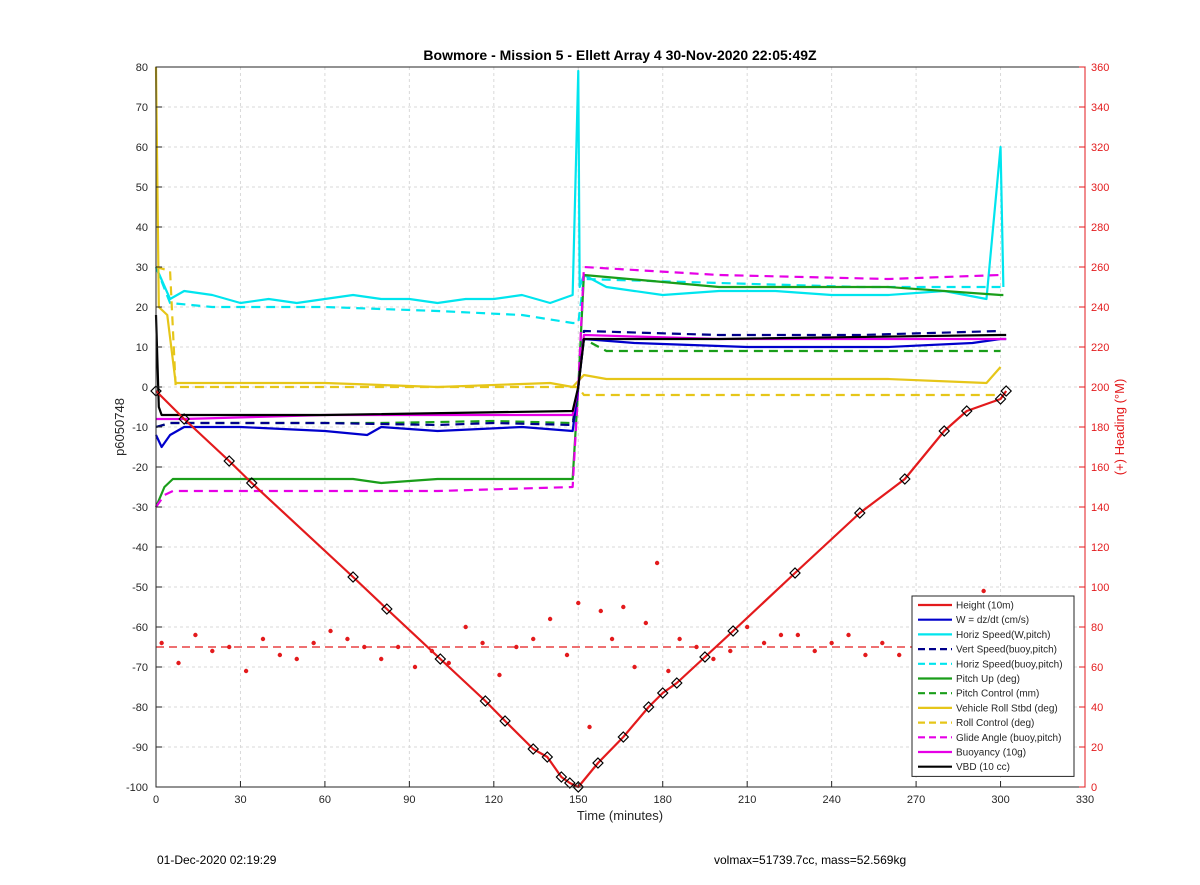  What do you see at coordinates (1100, 588) in the screenshot?
I see `y2-tick-label: 100` at bounding box center [1100, 588].